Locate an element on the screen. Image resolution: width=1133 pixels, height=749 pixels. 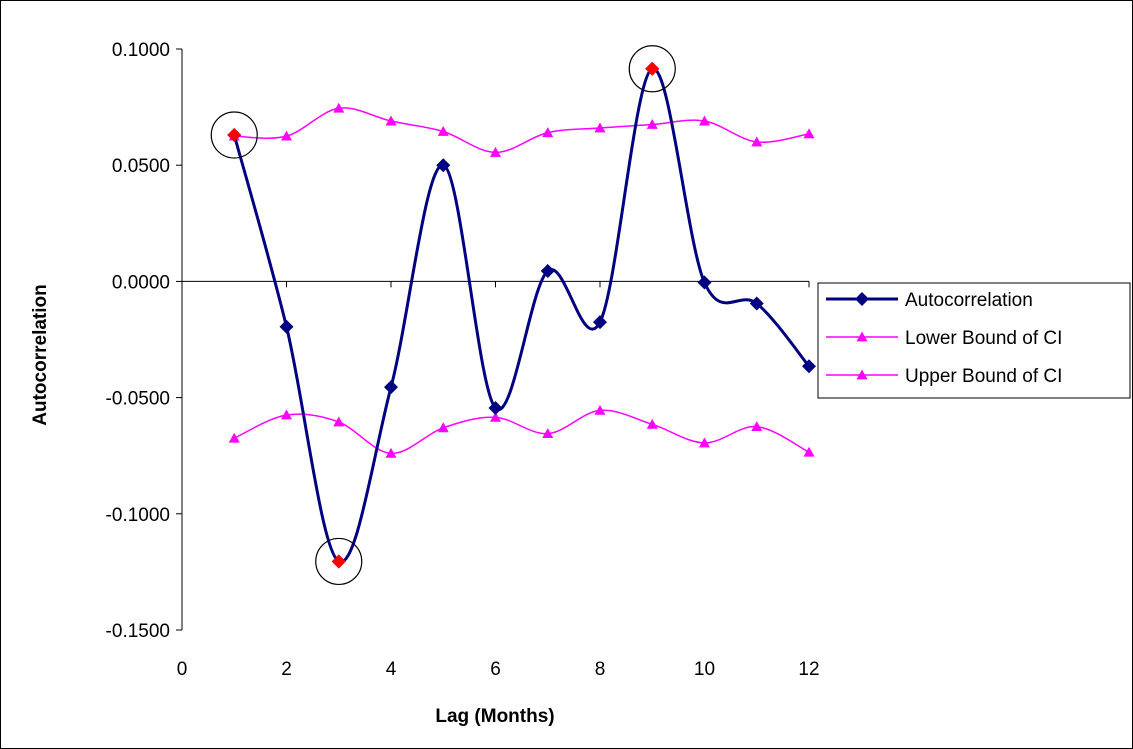
legend-item: Upper Bound of CI is located at coordinates (944, 376).